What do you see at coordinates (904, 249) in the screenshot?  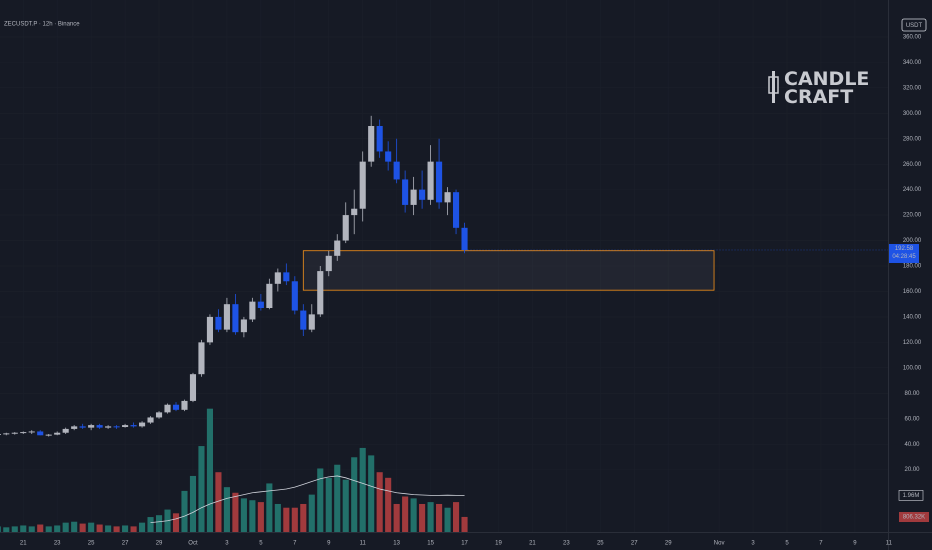 I see `price-tag-label: 192.58` at bounding box center [904, 249].